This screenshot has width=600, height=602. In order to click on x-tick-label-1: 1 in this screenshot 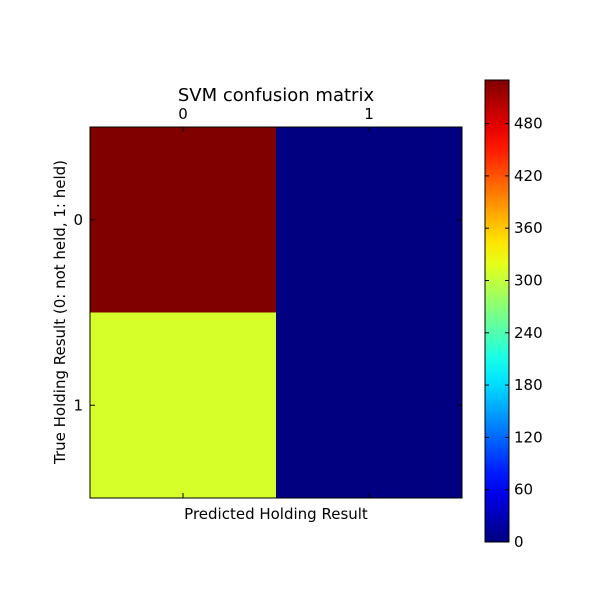, I will do `click(369, 114)`.